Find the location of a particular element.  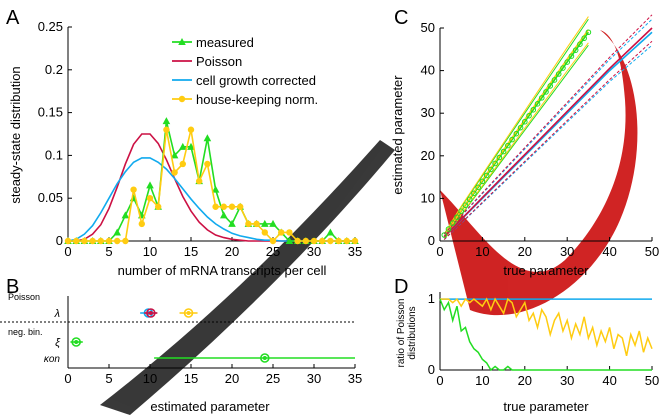

panel-d-xlabel: true parameter is located at coordinates (546, 406).